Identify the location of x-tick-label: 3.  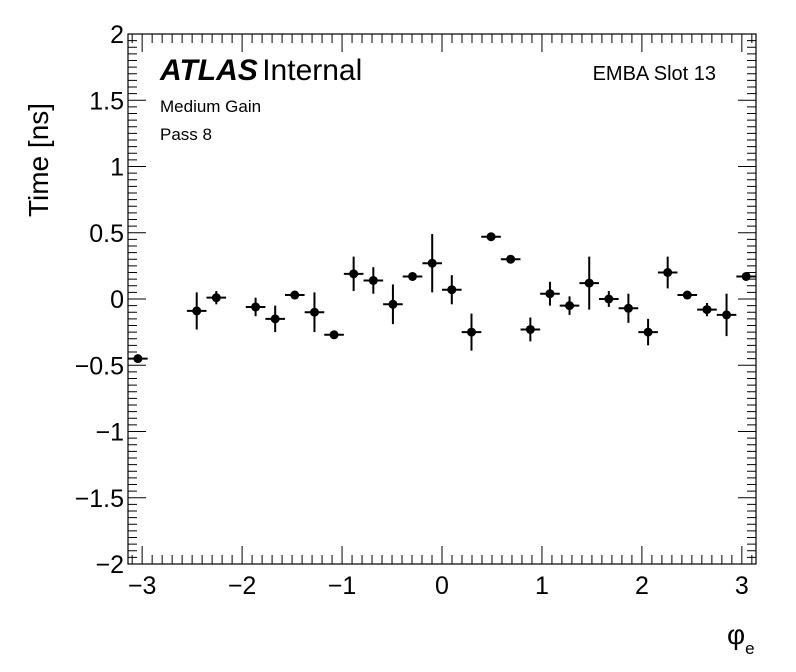
(742, 586).